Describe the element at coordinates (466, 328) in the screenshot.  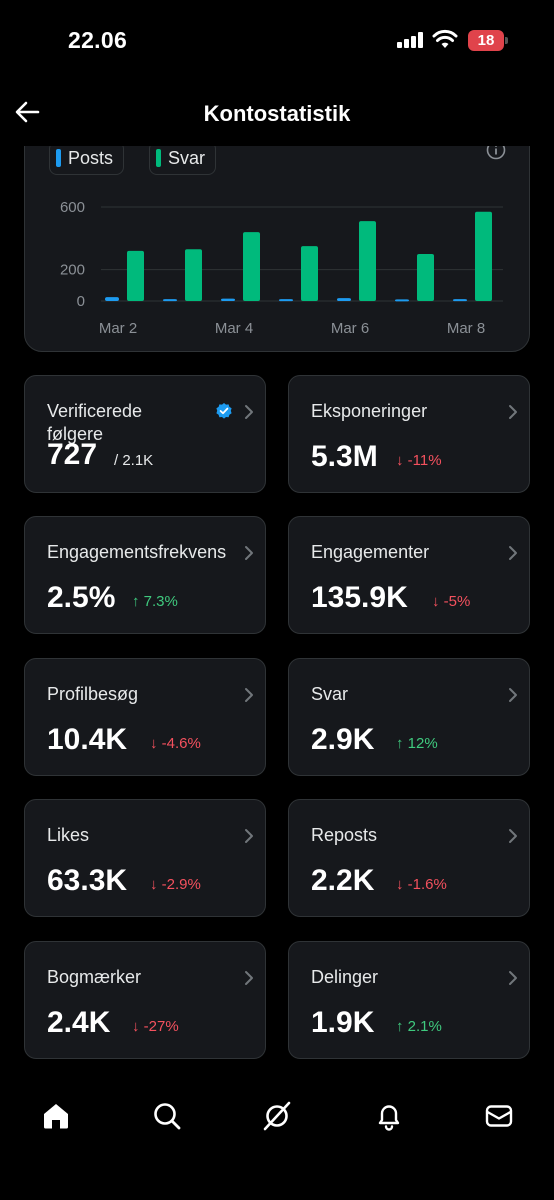
I see `x-tick-label: Mar 8` at that location.